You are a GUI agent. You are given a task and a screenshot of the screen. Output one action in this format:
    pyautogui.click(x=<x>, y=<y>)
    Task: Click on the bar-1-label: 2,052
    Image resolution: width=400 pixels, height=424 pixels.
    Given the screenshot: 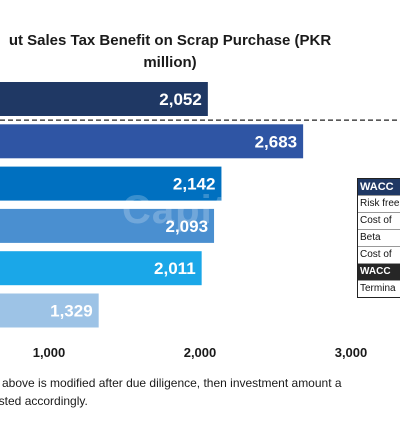 What is the action you would take?
    pyautogui.click(x=180, y=99)
    